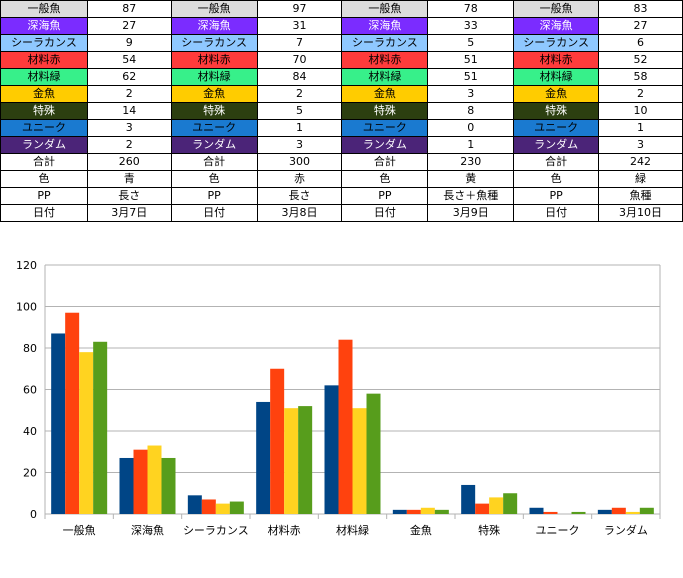 This screenshot has width=683, height=578. Describe the element at coordinates (640, 162) in the screenshot. I see `value-cell: 242` at that location.